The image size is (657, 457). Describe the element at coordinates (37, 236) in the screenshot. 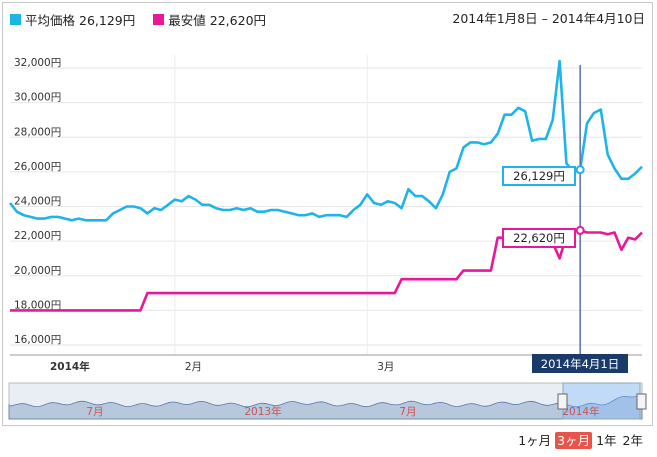

I see `y-tick-label: 22,000円` at that location.